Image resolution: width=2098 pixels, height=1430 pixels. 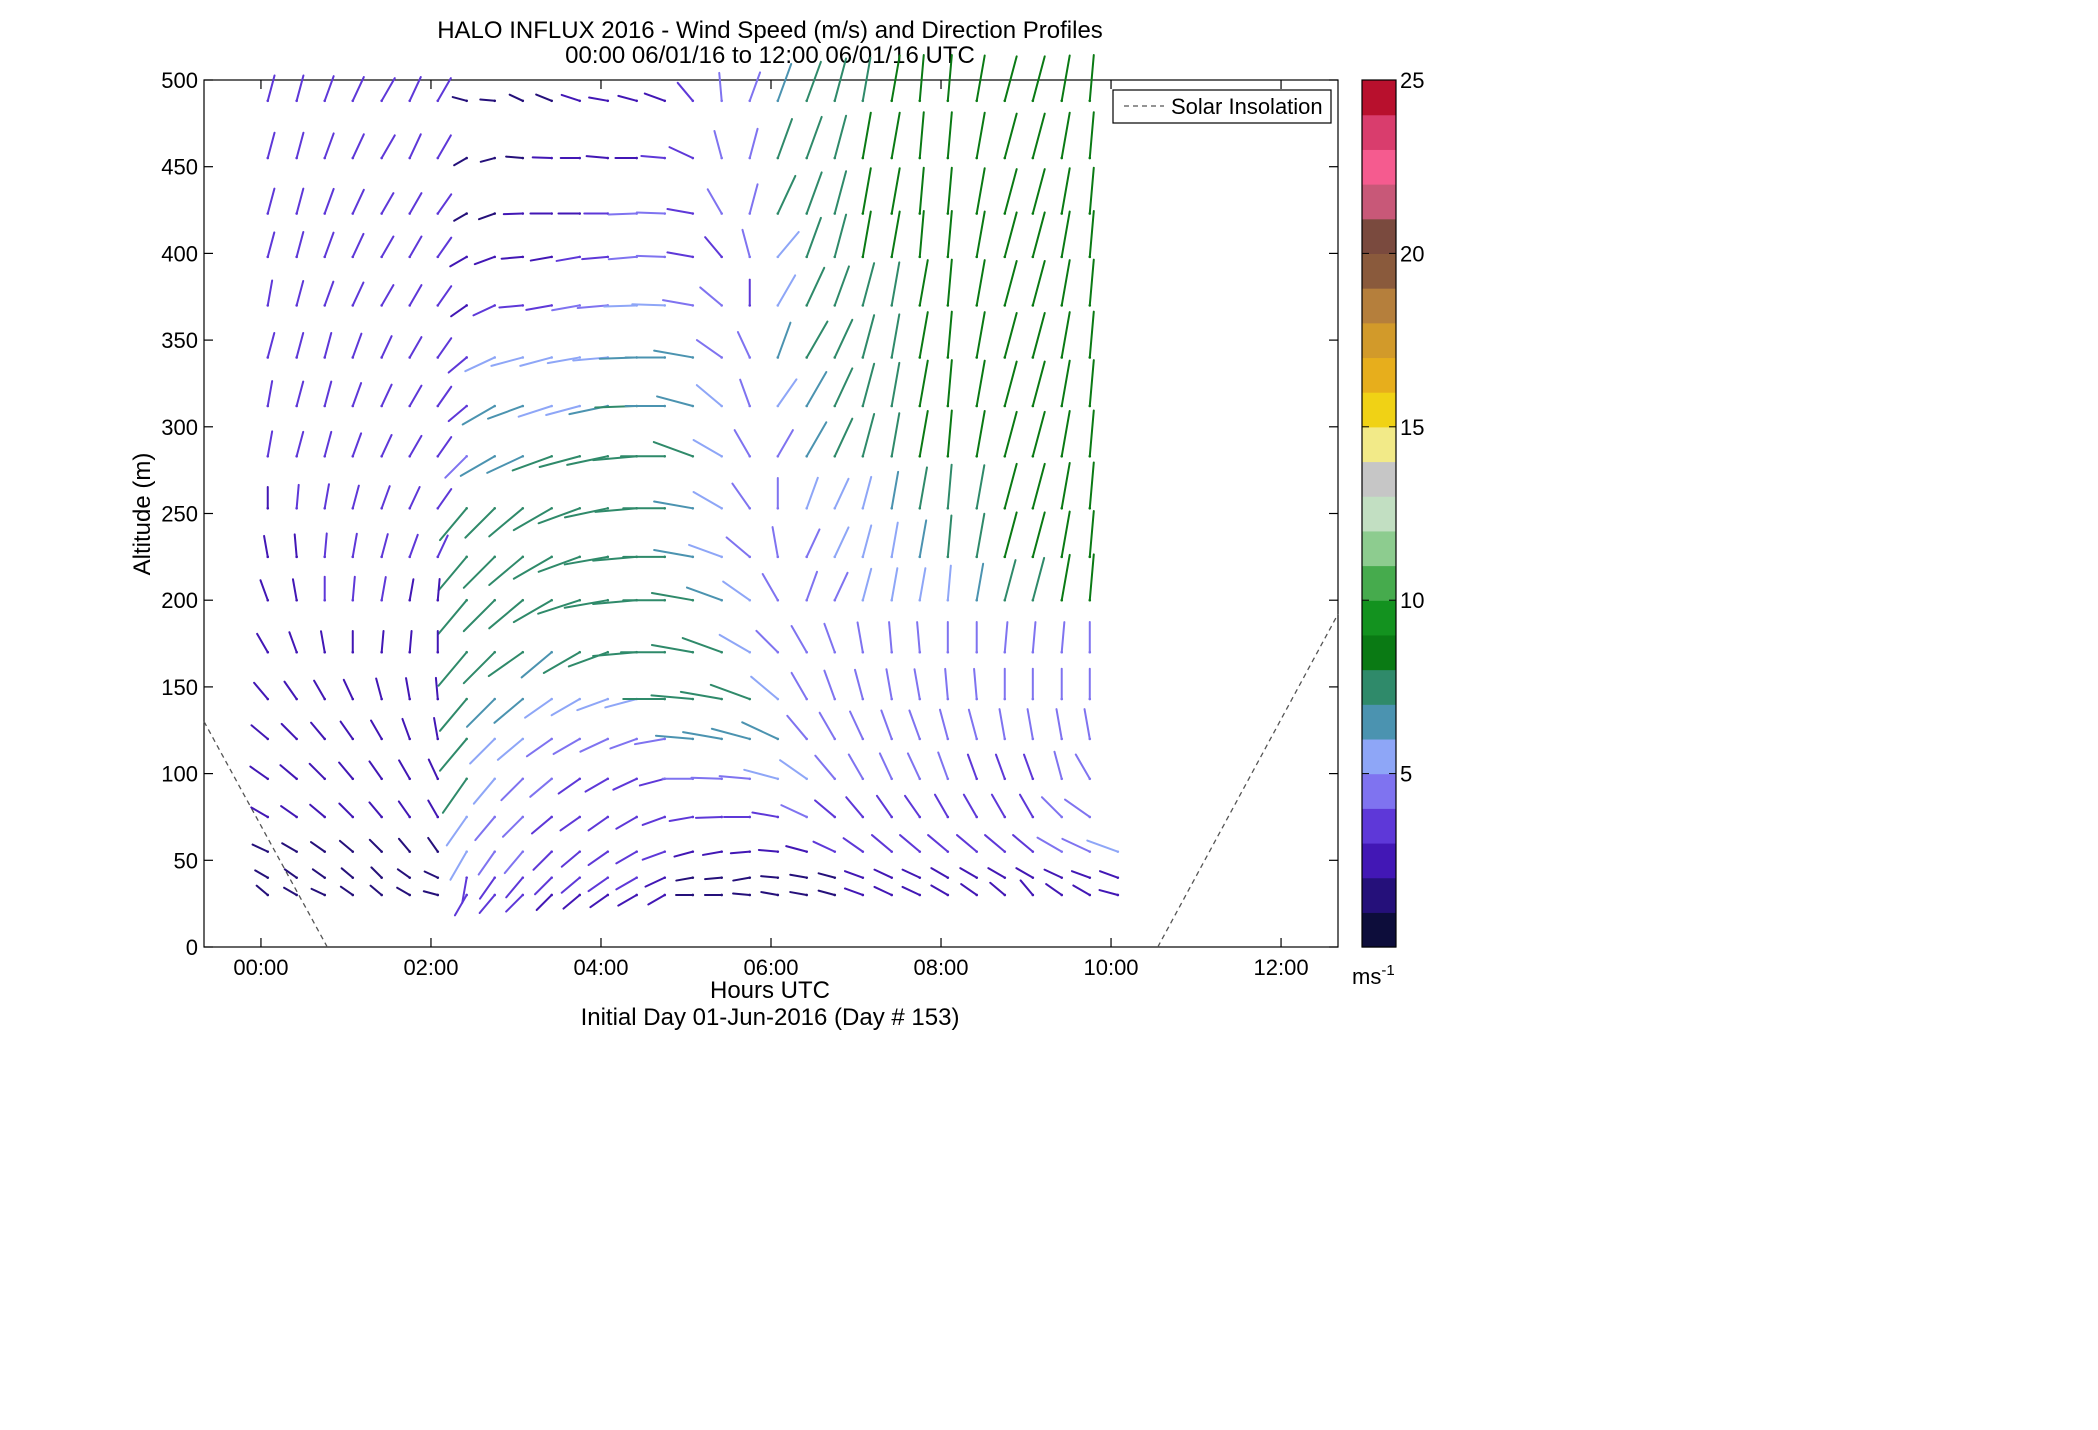 What do you see at coordinates (179, 774) in the screenshot?
I see `y-tick-label: 100` at bounding box center [179, 774].